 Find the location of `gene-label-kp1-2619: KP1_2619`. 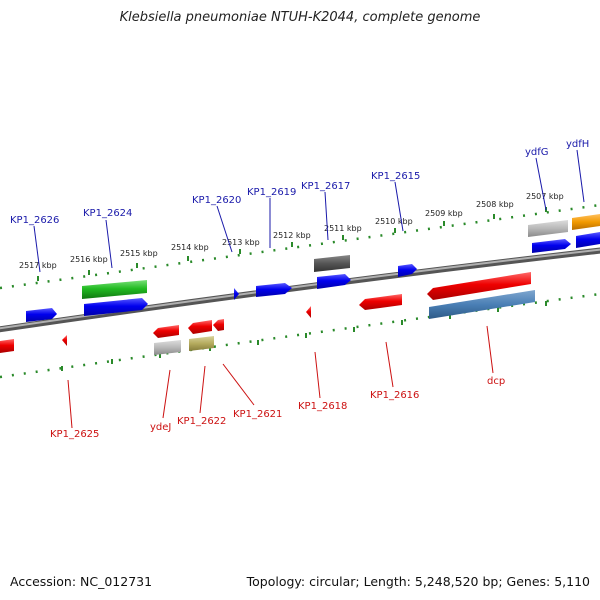

gene-label-kp1-2619: KP1_2619 is located at coordinates (271, 192).